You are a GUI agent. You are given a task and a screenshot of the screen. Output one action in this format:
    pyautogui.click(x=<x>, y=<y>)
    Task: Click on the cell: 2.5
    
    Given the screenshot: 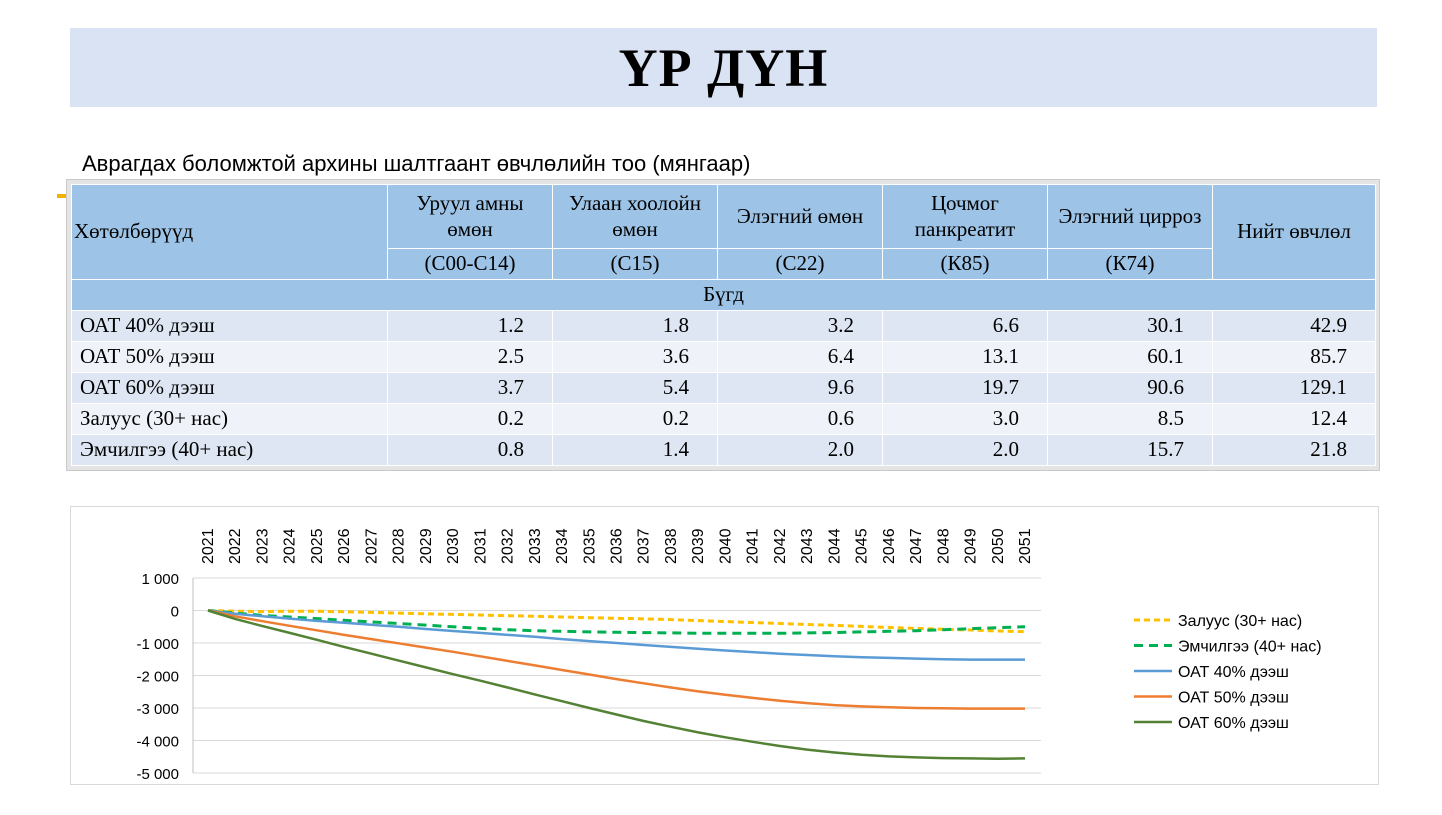 What is the action you would take?
    pyautogui.click(x=470, y=357)
    